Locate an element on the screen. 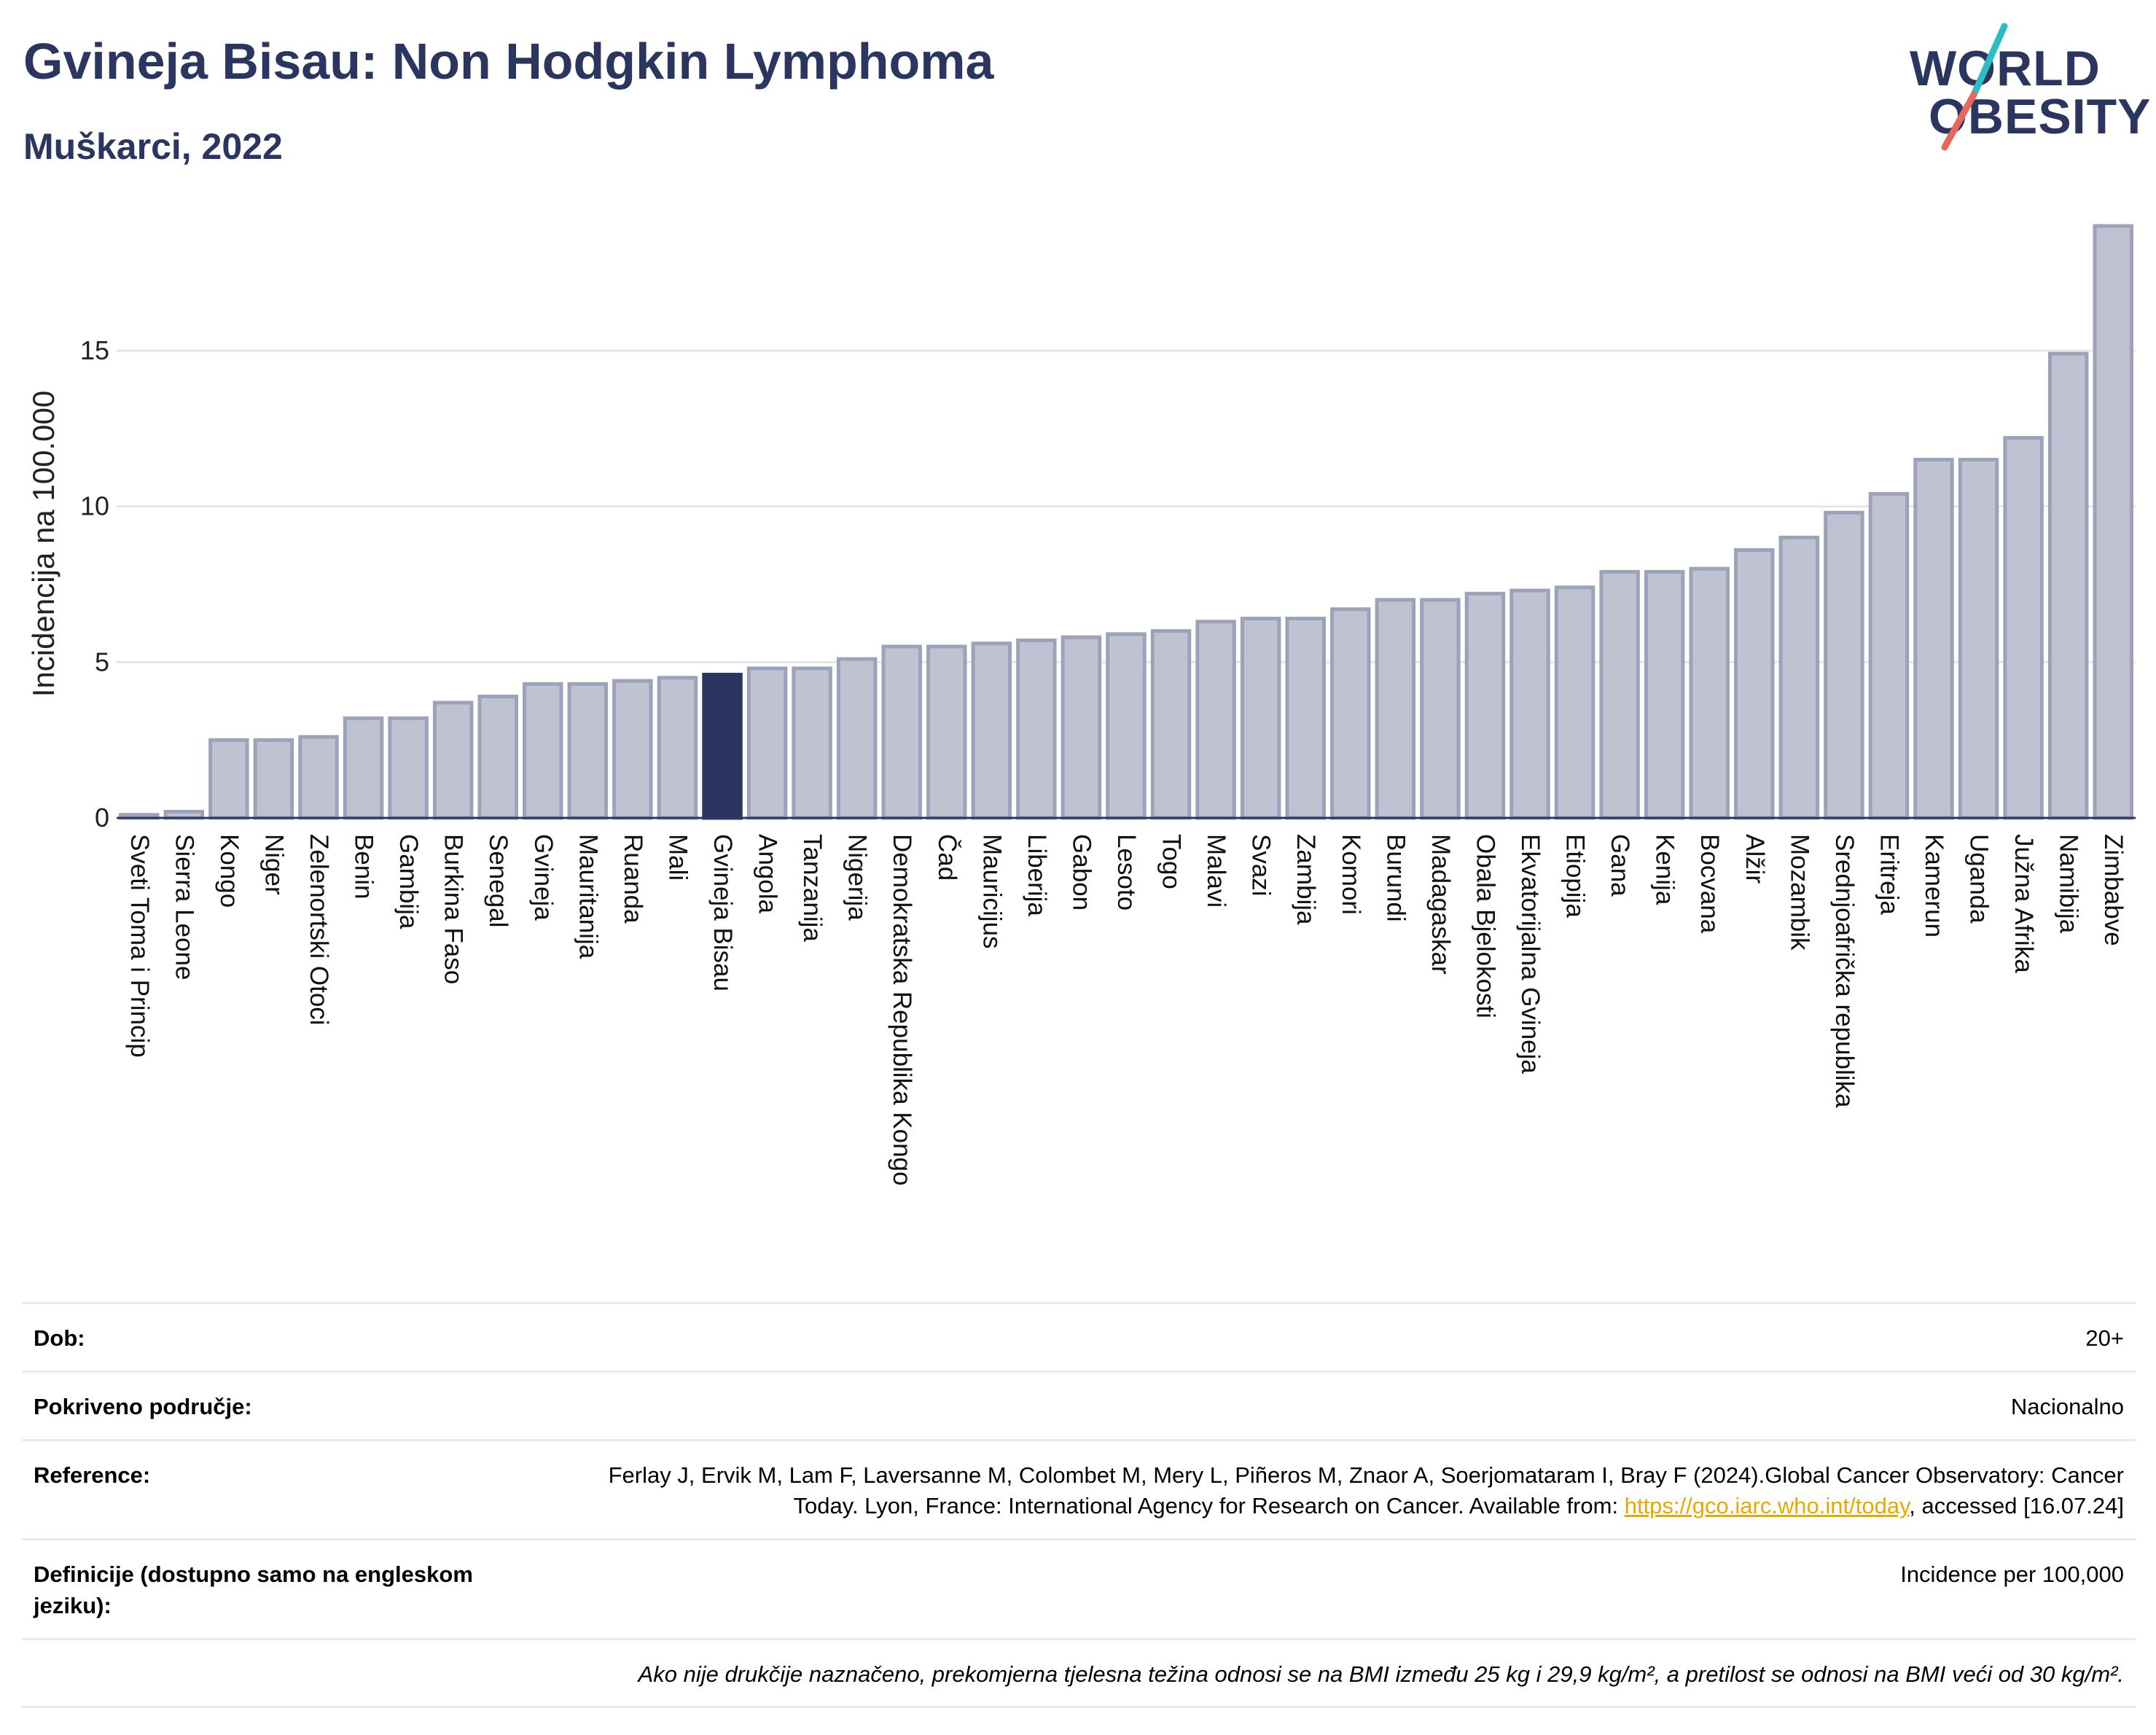 This screenshot has width=2156, height=1735. x-tick-label: Srednjoafrička republika is located at coordinates (1845, 971).